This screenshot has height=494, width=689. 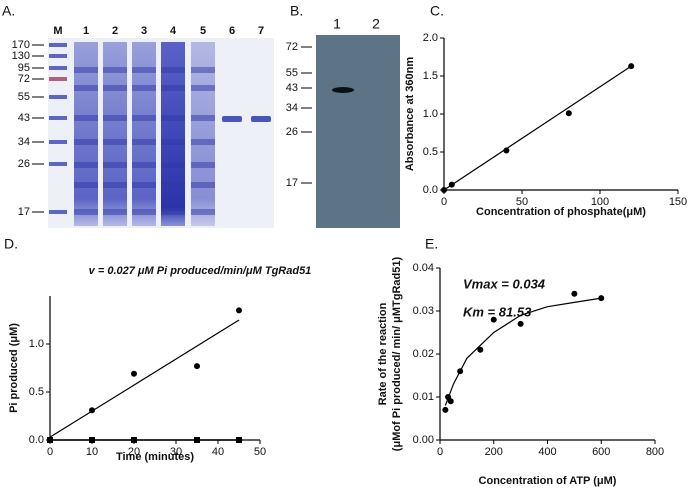 I want to click on y-tick-label: 0.0, so click(x=430, y=190).